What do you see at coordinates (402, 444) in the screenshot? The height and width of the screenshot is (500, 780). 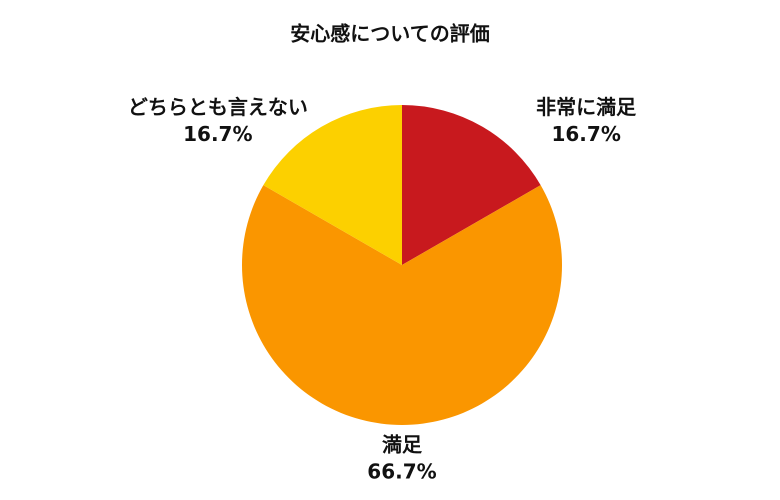 I see `slice-label: 満足` at bounding box center [402, 444].